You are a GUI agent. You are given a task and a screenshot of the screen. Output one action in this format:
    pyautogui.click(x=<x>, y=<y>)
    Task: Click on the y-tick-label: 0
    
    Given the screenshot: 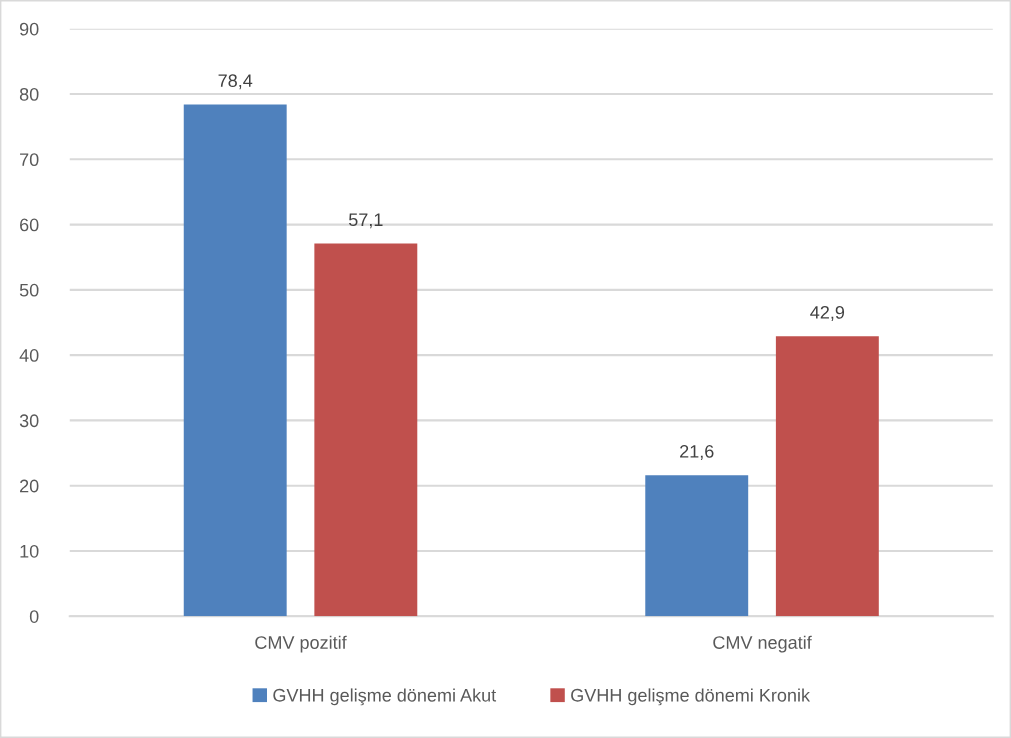 What is the action you would take?
    pyautogui.click(x=34, y=616)
    